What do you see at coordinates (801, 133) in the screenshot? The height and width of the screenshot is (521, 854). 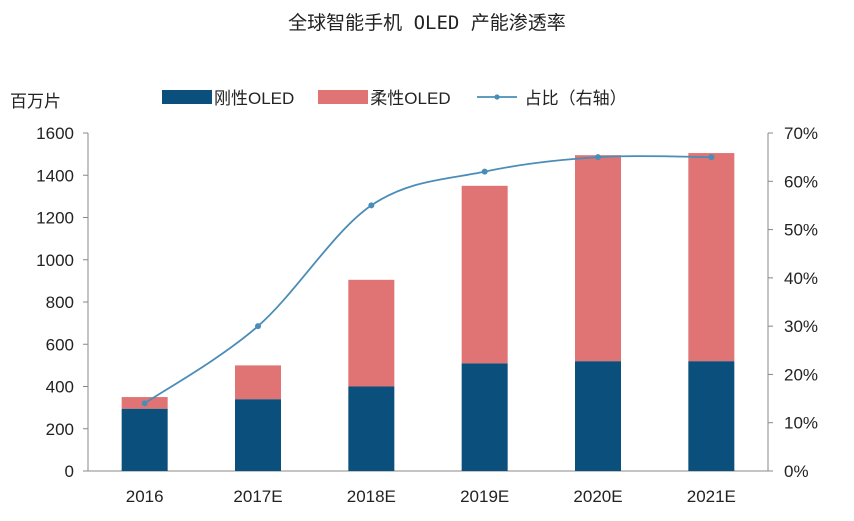 I see `right-axis-tick-label: 70%` at bounding box center [801, 133].